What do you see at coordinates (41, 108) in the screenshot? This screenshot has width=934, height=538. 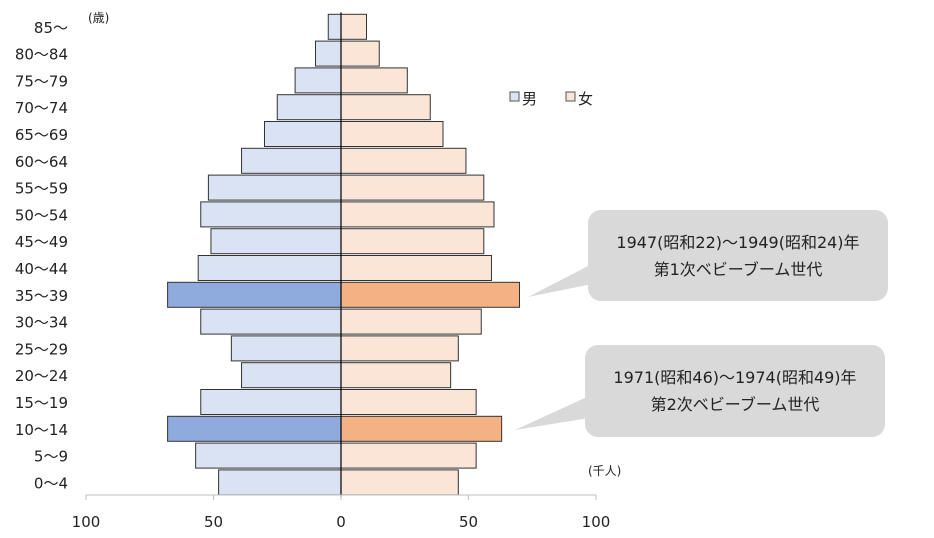 I see `age-label-14: 70～74` at bounding box center [41, 108].